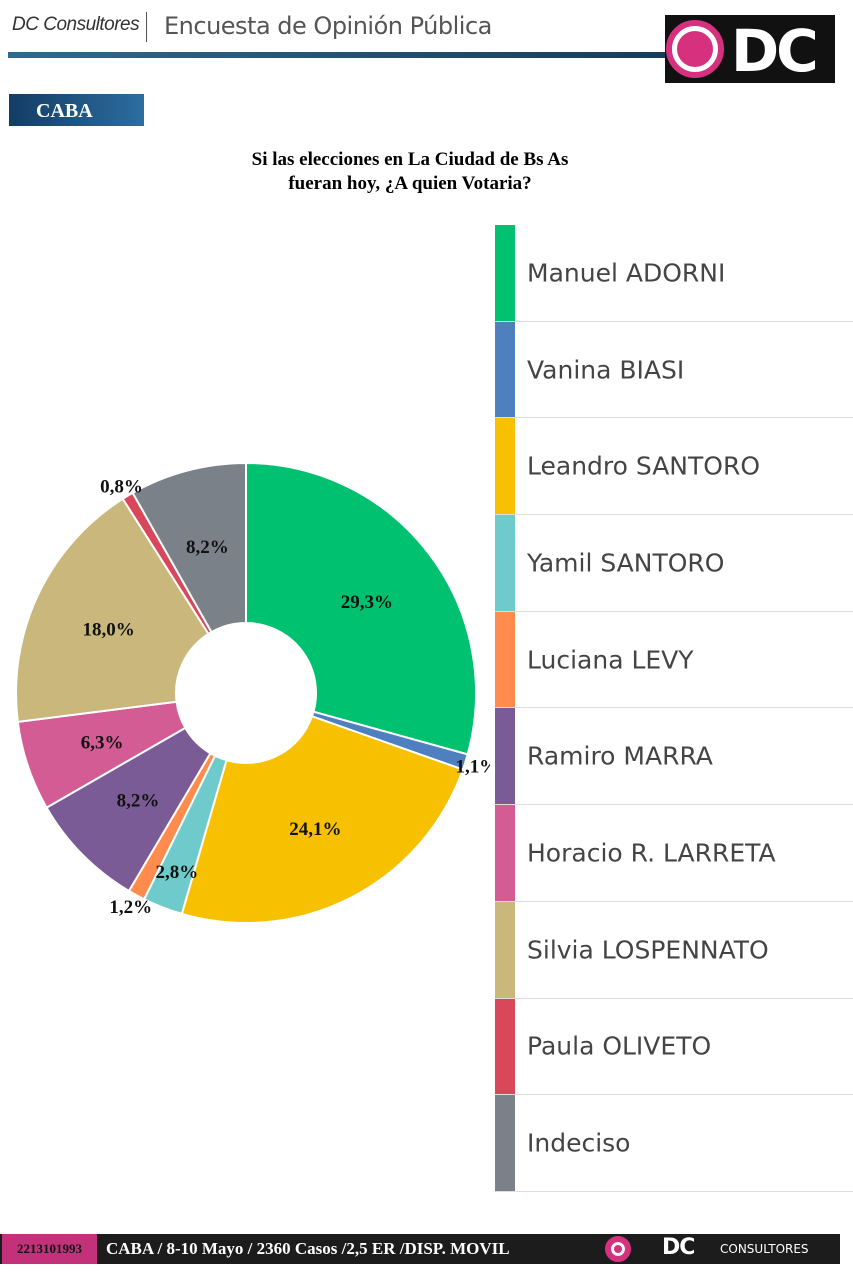 The image size is (853, 1275). What do you see at coordinates (410, 183) in the screenshot?
I see `chart-title-line-2: fueran hoy, ¿A quien Votaria?` at bounding box center [410, 183].